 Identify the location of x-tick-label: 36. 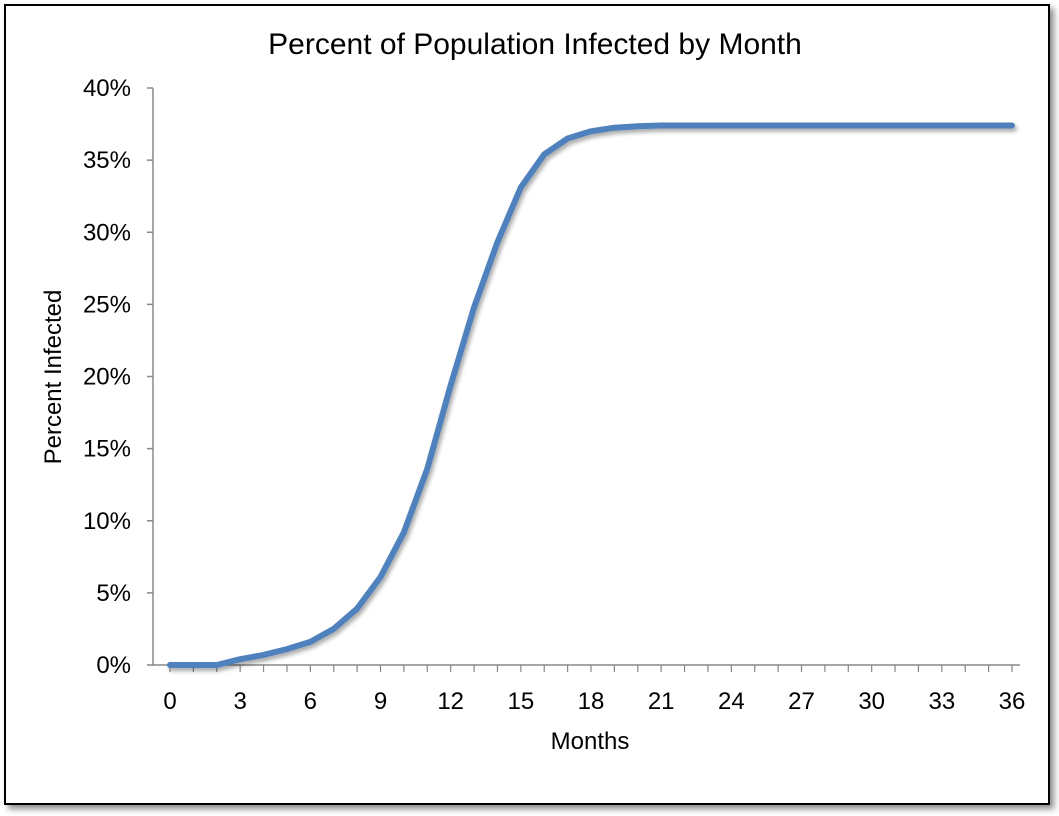
(1012, 701).